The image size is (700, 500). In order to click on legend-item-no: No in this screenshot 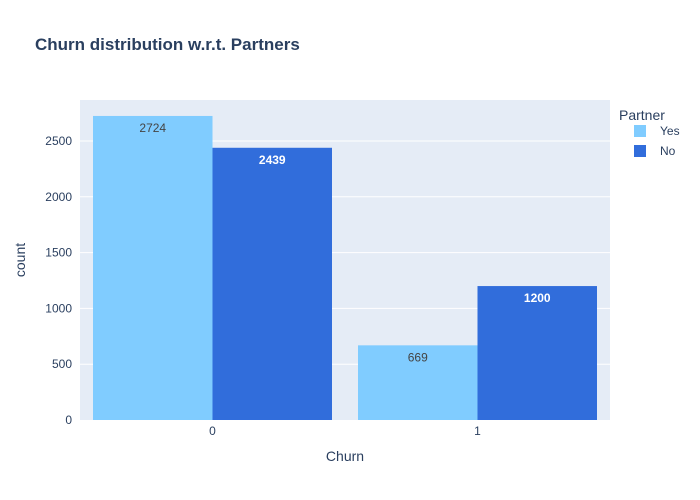, I will do `click(655, 151)`.